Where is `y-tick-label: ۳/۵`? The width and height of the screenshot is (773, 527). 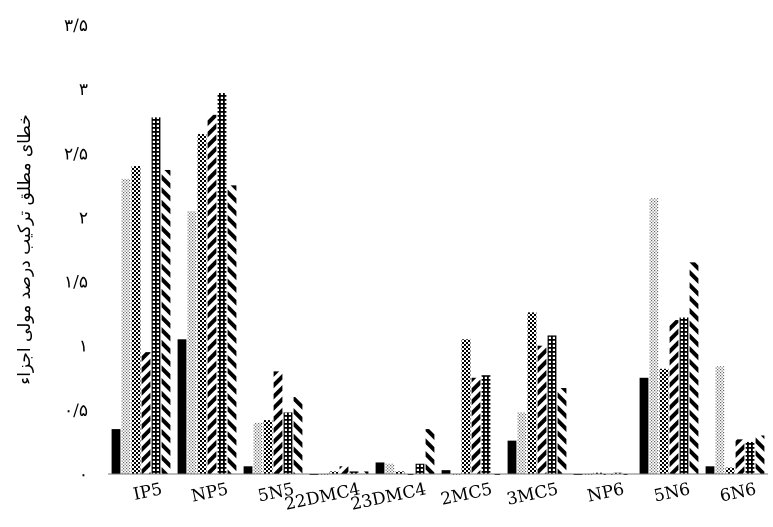
y-tick-label: ۳/۵ is located at coordinates (76, 26).